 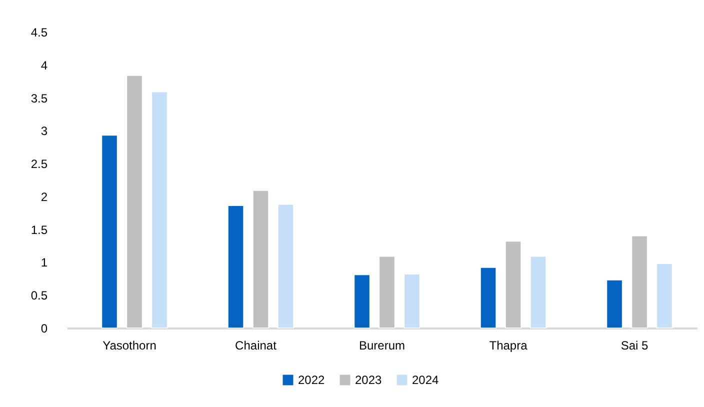 What do you see at coordinates (508, 345) in the screenshot?
I see `x-tick-label: Thapra` at bounding box center [508, 345].